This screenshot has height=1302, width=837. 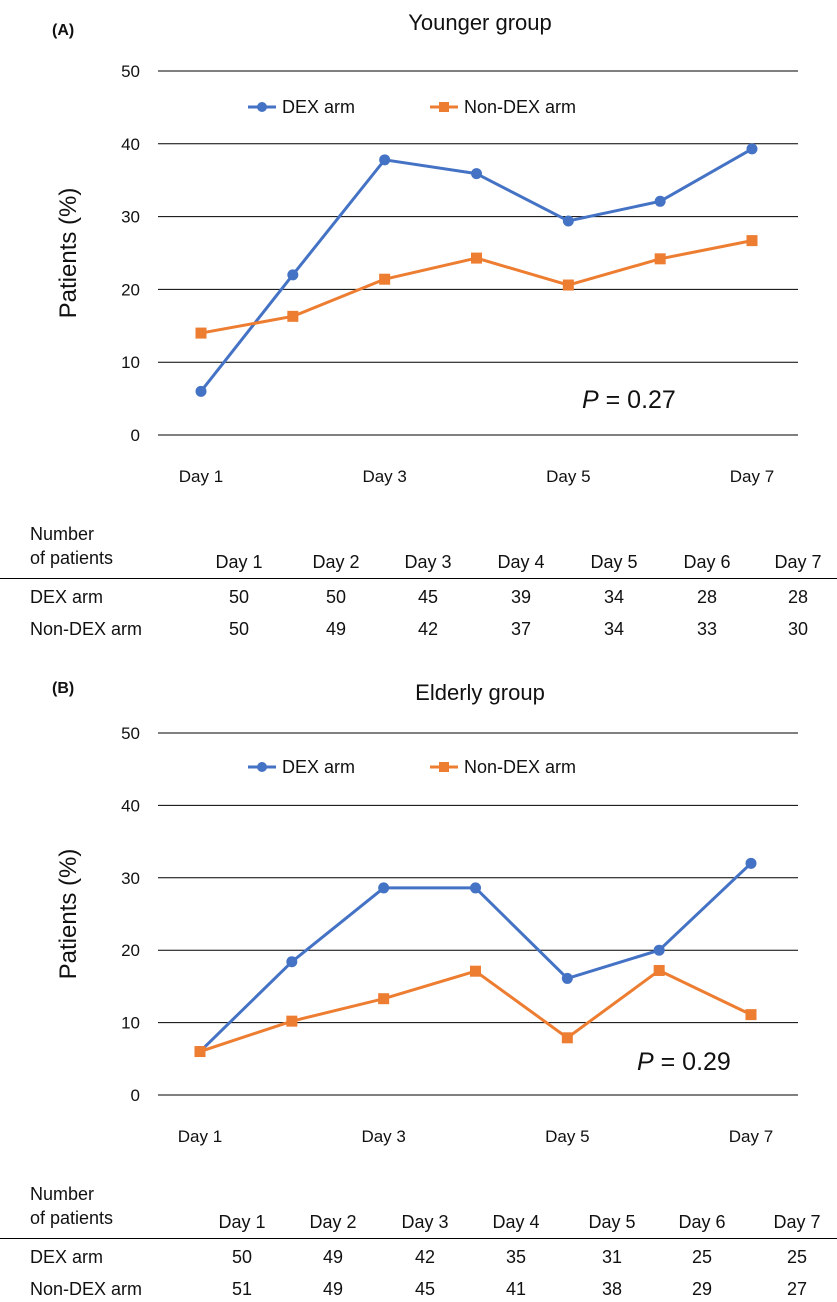 I want to click on table-cell: 39, so click(x=521, y=597).